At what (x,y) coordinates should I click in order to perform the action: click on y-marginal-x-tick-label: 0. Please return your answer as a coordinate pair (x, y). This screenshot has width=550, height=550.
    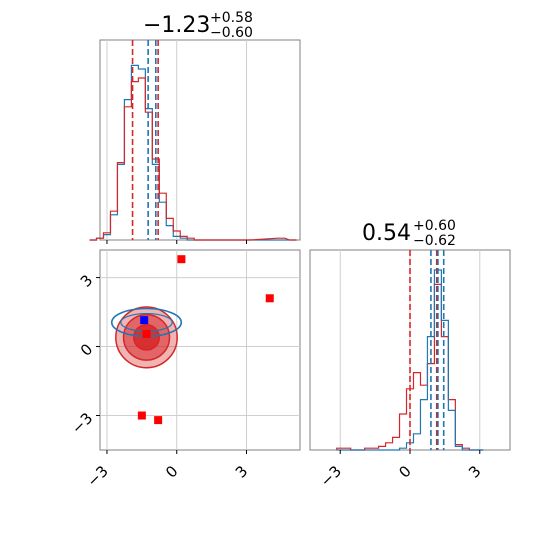
    Looking at the image, I should click on (404, 471).